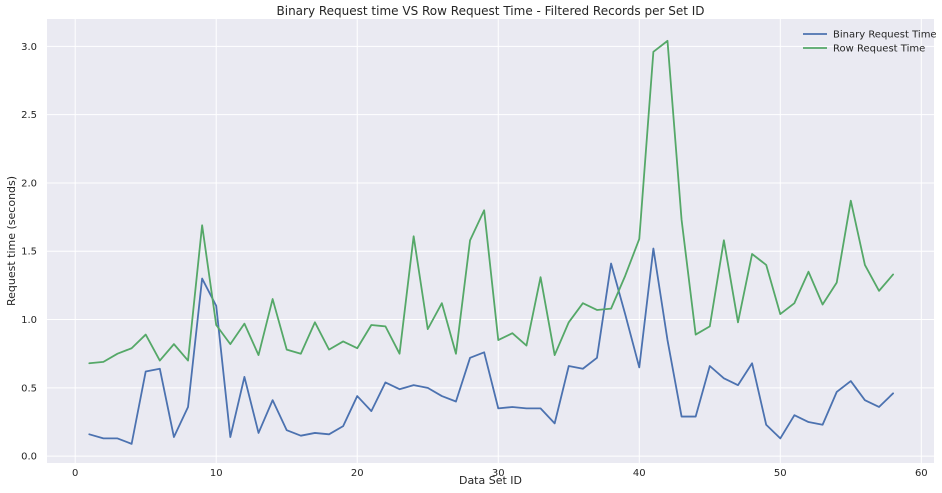  What do you see at coordinates (216, 473) in the screenshot?
I see `x-tick-label: 10` at bounding box center [216, 473].